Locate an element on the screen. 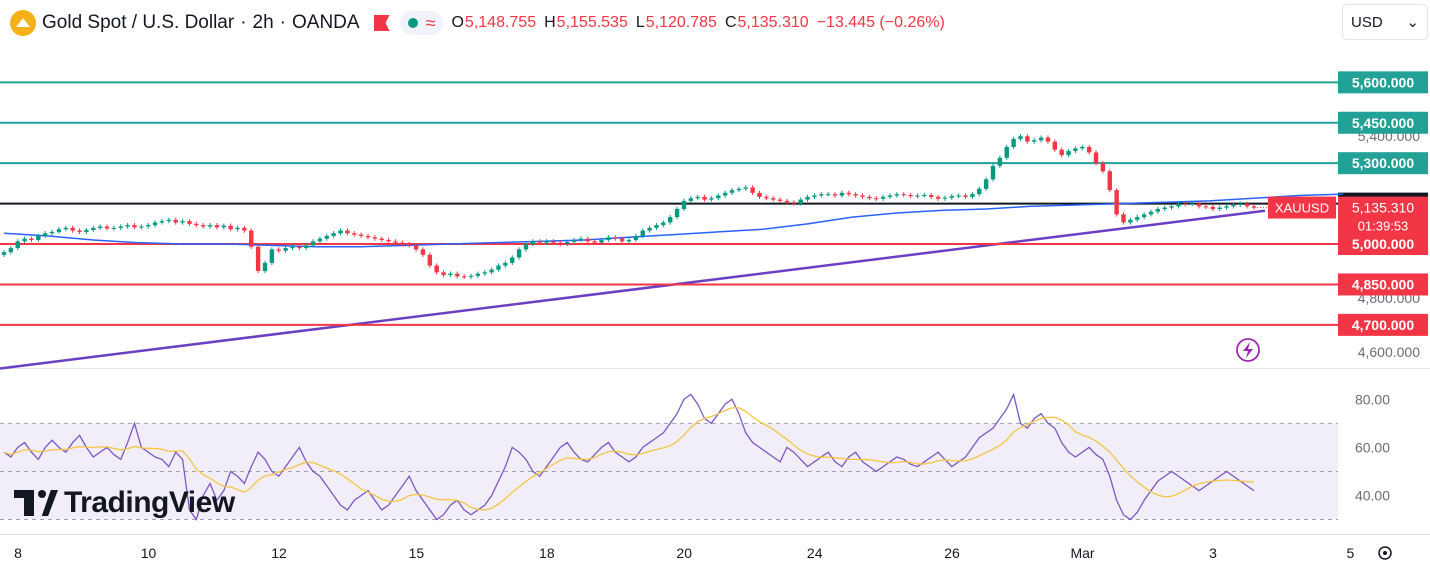  ohlc-close: C5,135.310 is located at coordinates (766, 22).